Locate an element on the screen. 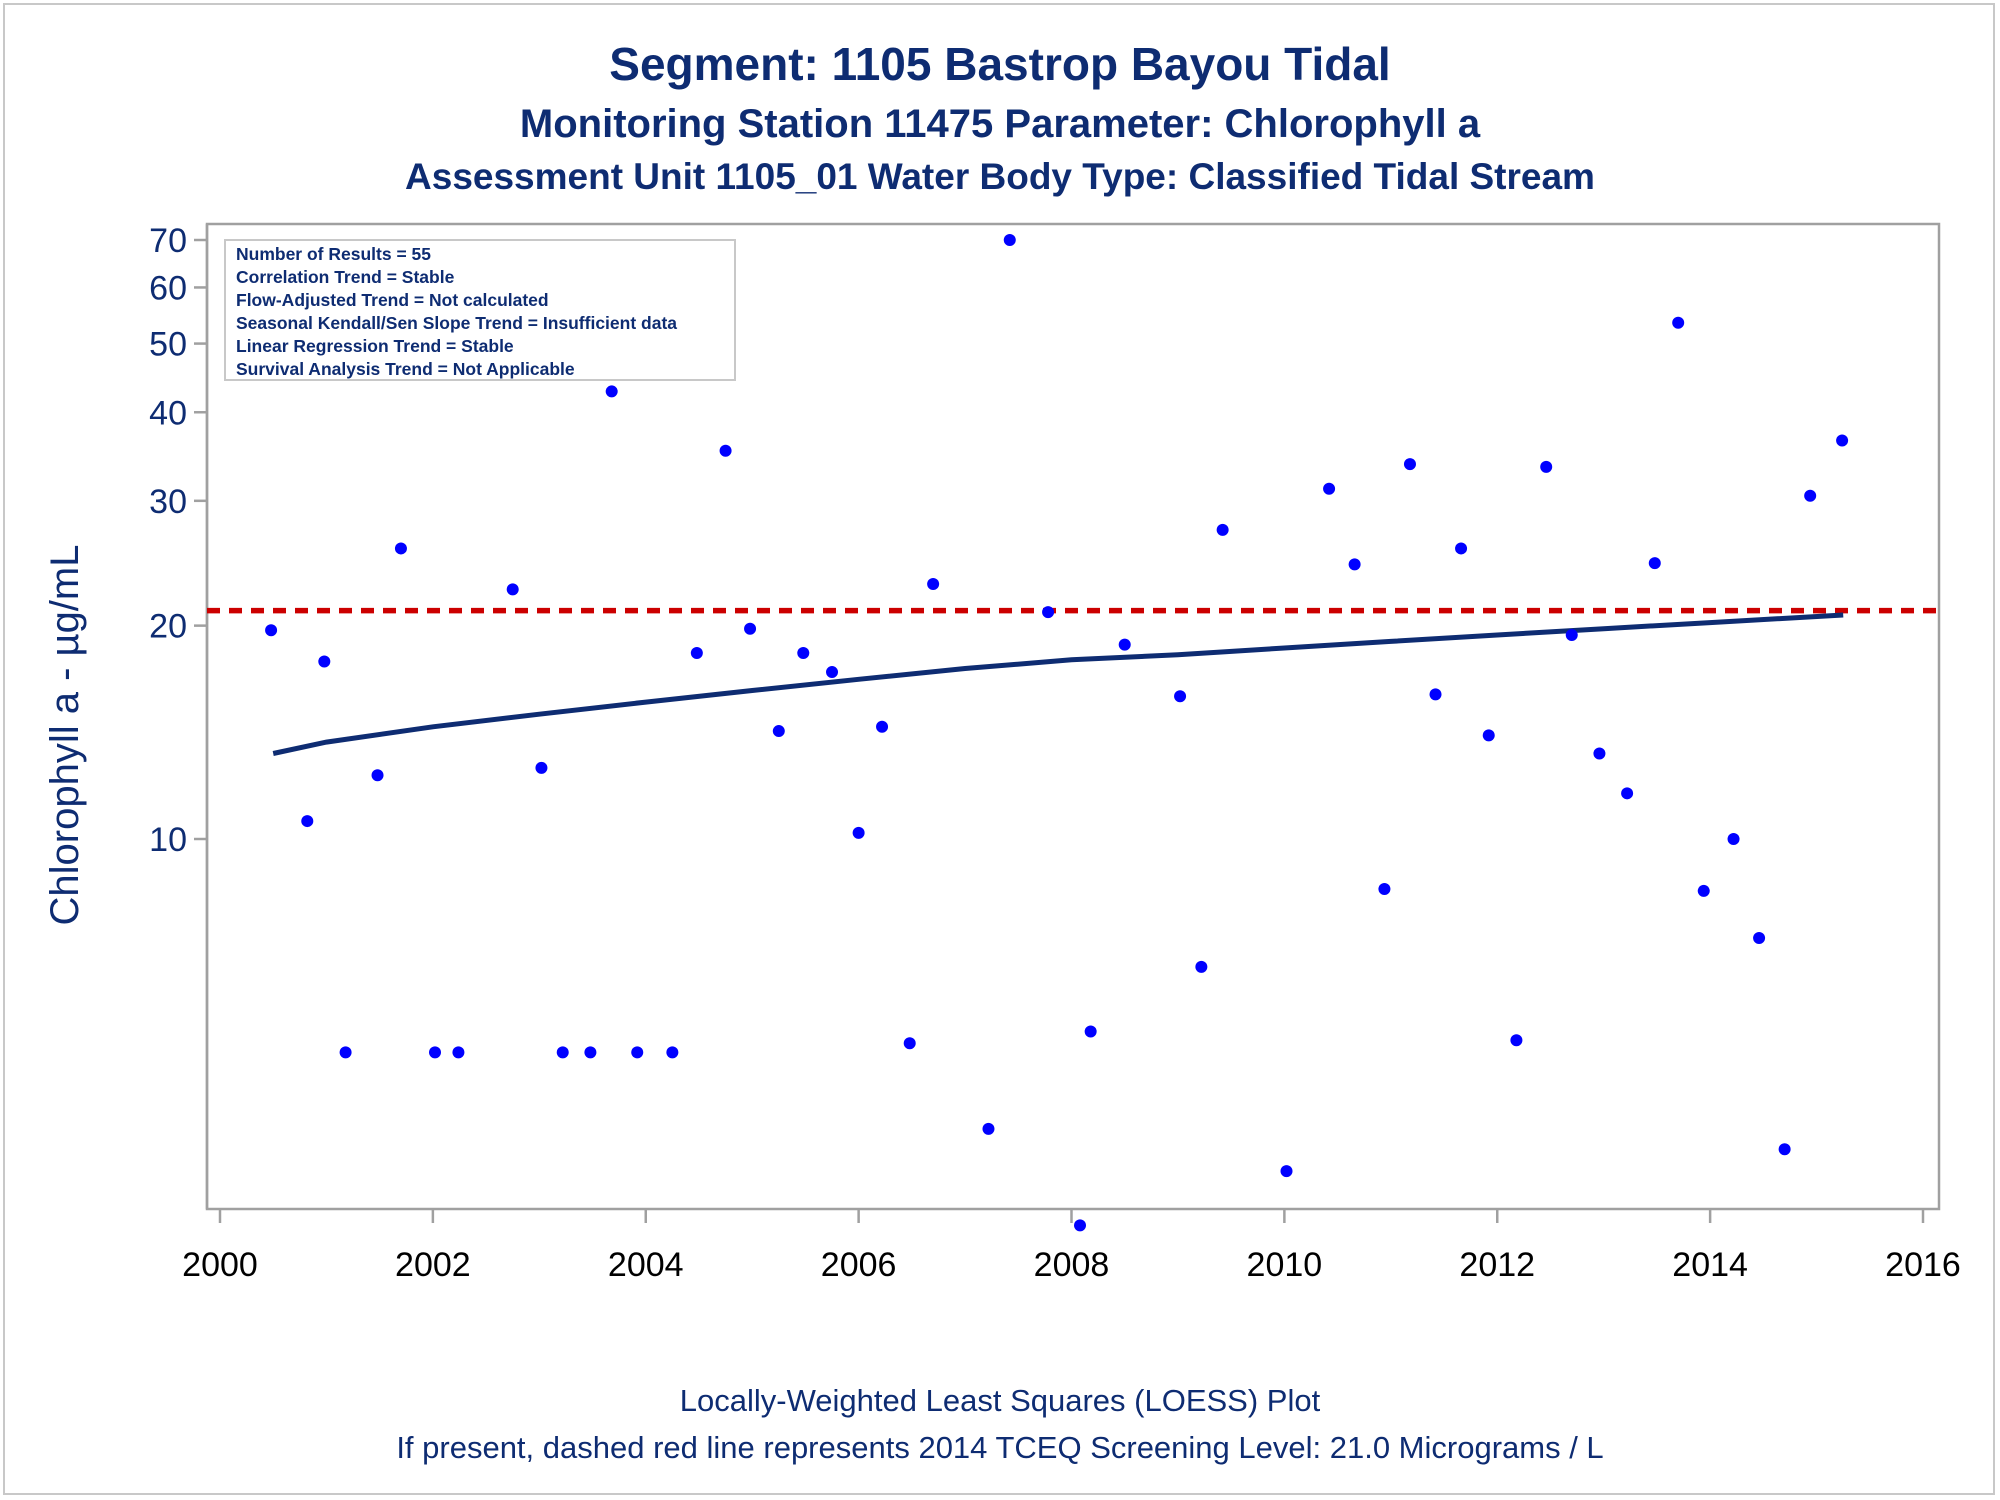 The image size is (2000, 1500). chart-title: Segment: 1105 Bastrop Bayou Tidal is located at coordinates (999, 64).